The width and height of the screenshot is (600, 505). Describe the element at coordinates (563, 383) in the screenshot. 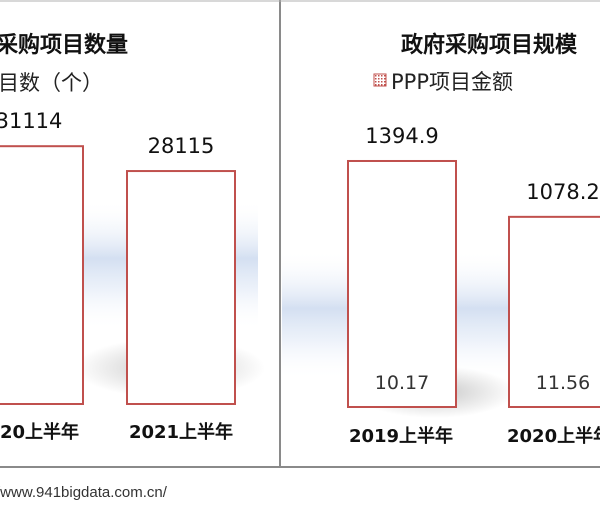

I see `bar-inner-label: 11.56` at that location.